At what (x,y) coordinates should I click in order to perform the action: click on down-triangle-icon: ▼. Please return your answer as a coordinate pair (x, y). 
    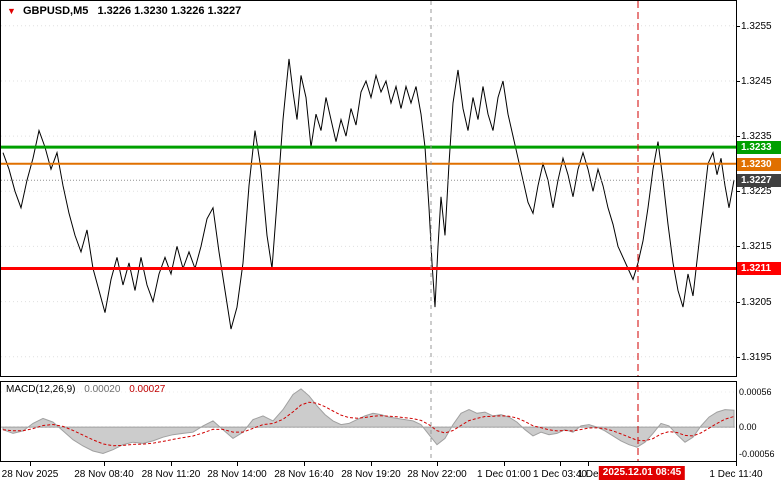
    Looking at the image, I should click on (11, 11).